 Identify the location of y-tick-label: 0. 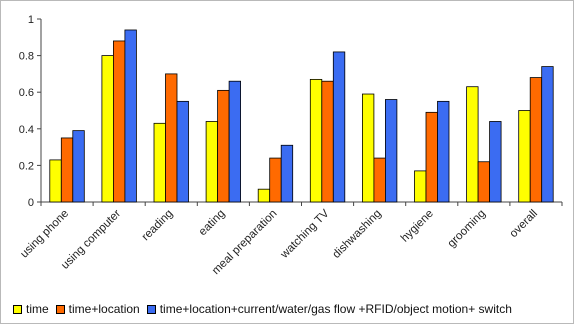
(31, 203).